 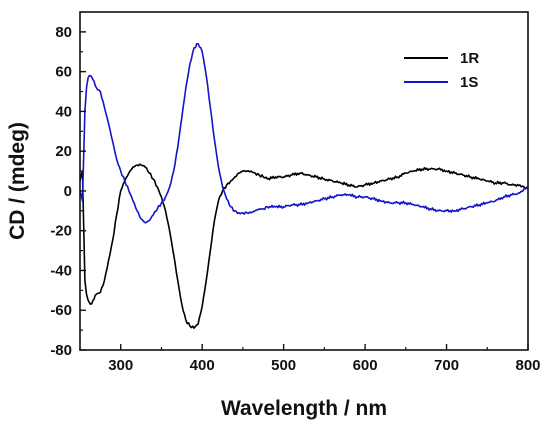 I want to click on y-tick-label: 80, so click(x=63, y=32).